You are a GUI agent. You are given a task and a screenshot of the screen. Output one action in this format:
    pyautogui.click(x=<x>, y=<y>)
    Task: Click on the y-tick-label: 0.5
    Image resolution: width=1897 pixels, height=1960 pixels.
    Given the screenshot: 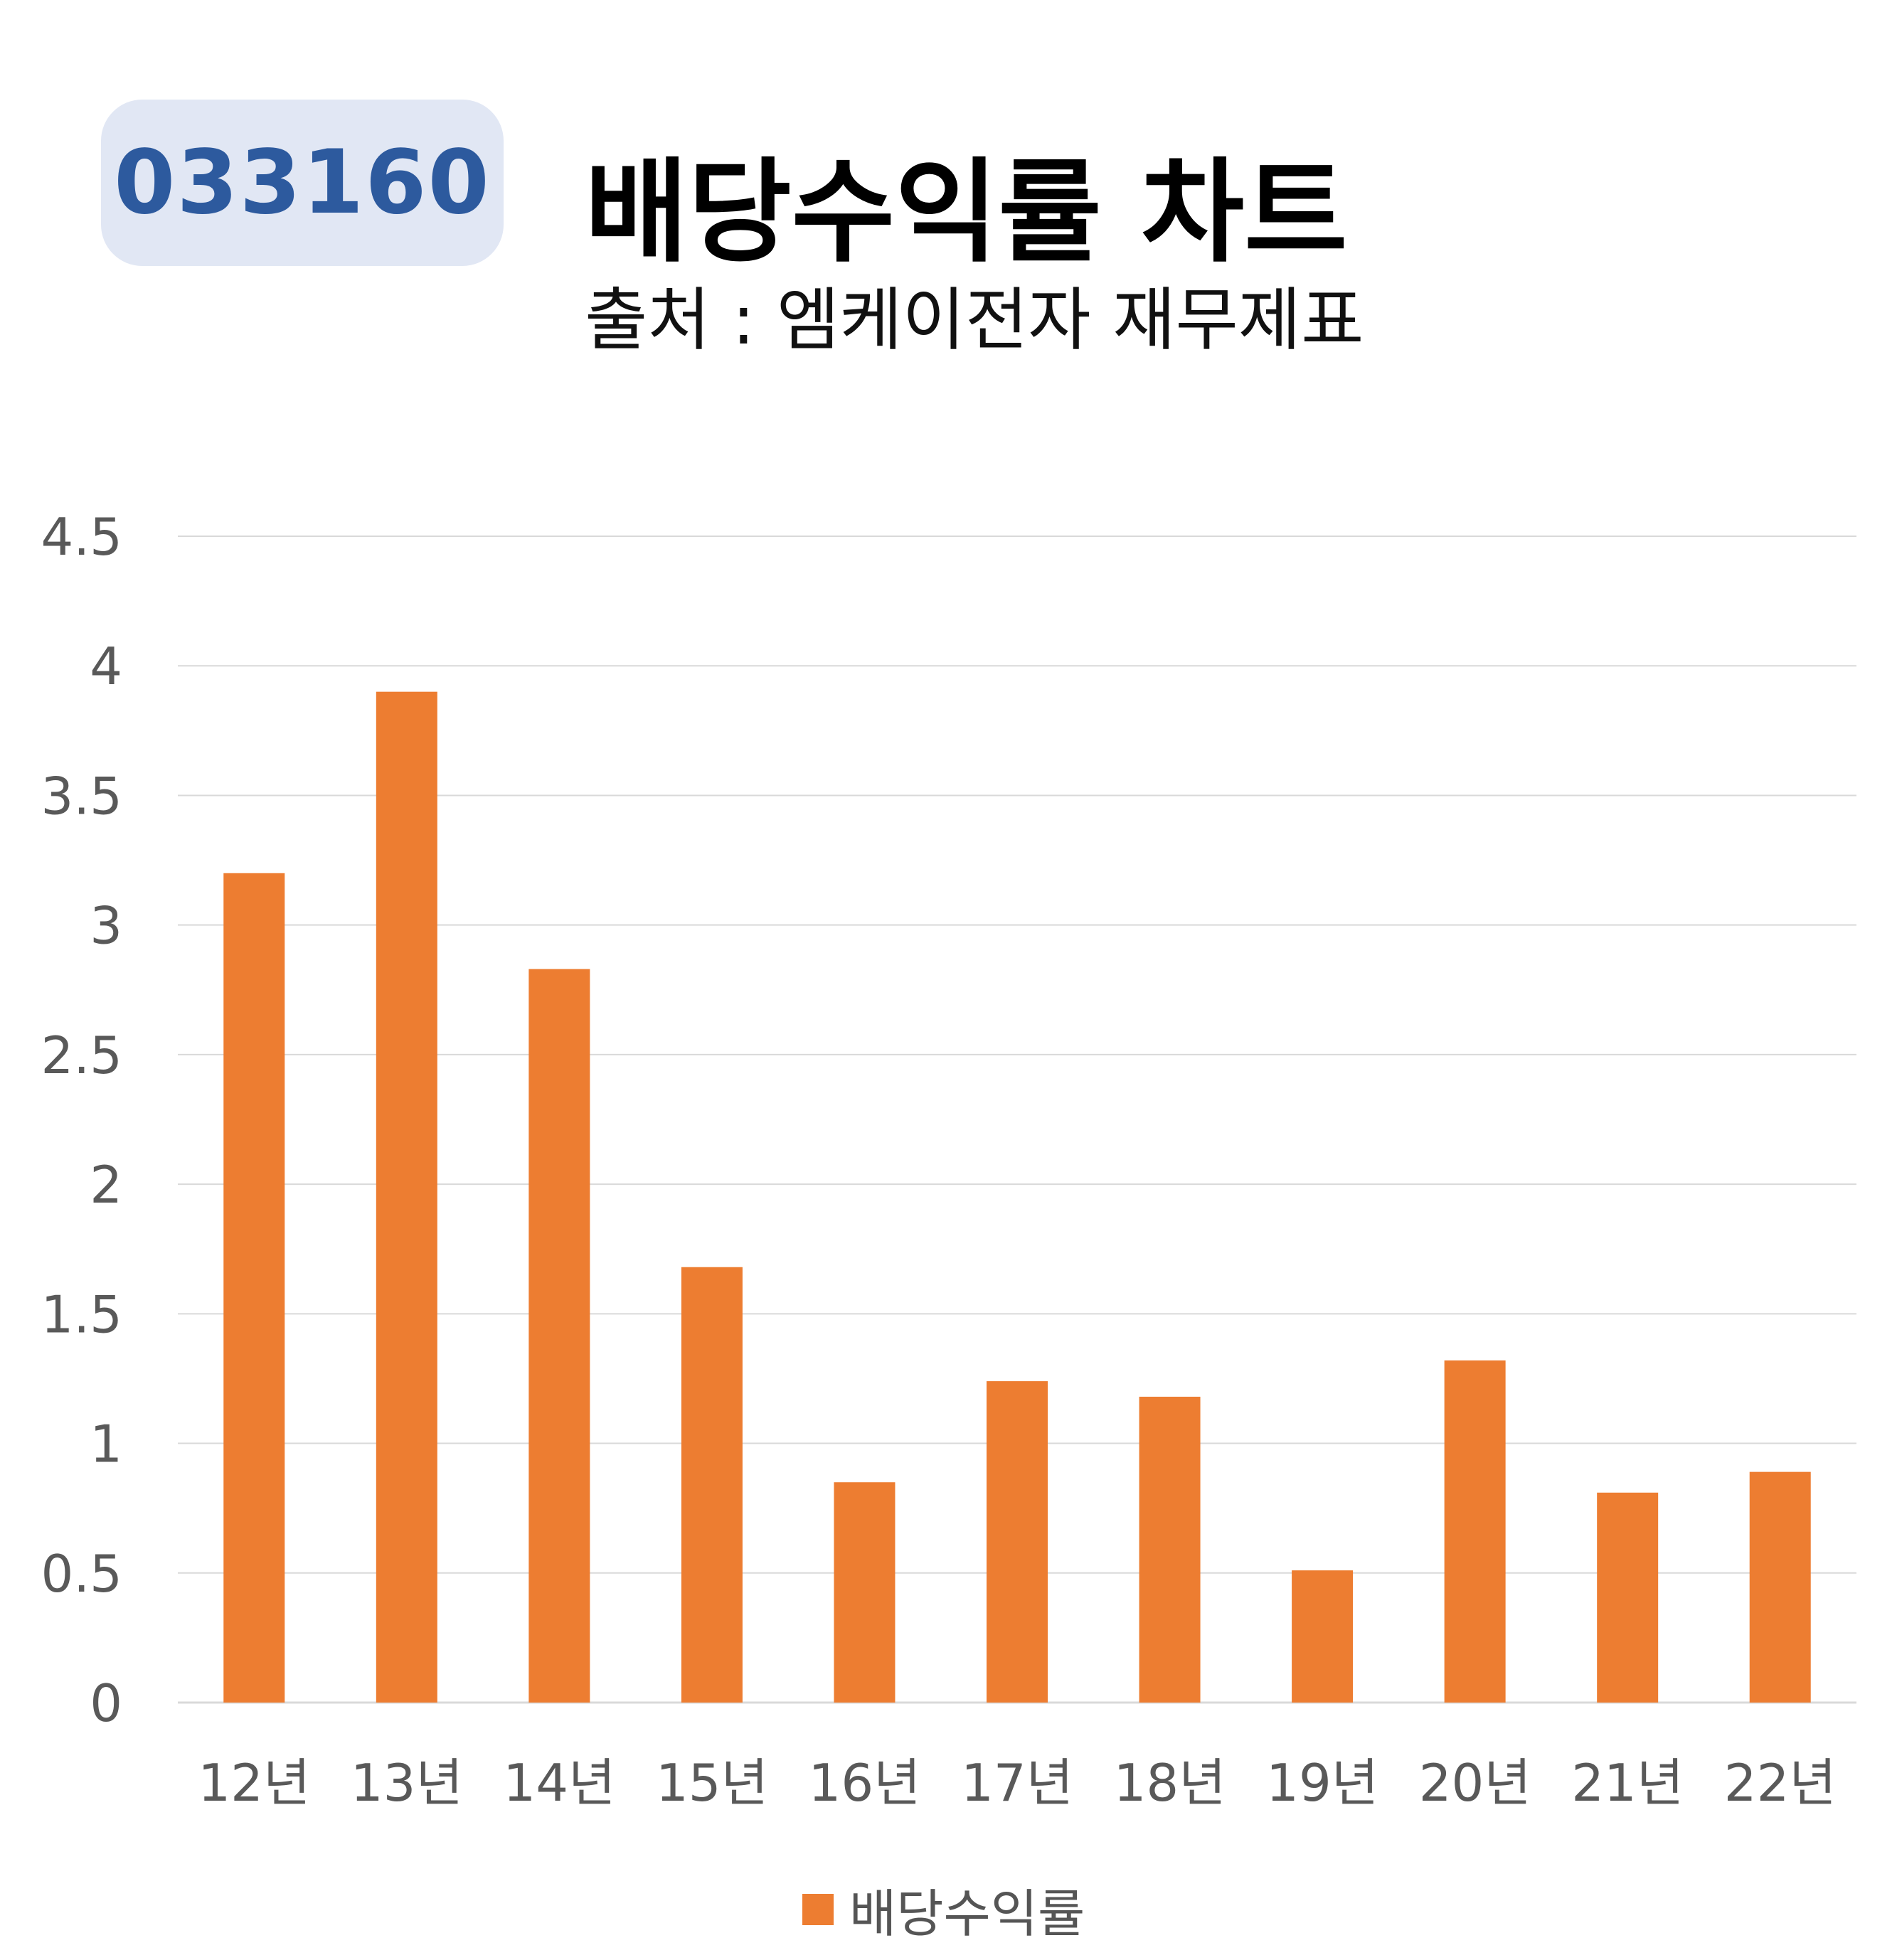 What is the action you would take?
    pyautogui.click(x=82, y=1574)
    